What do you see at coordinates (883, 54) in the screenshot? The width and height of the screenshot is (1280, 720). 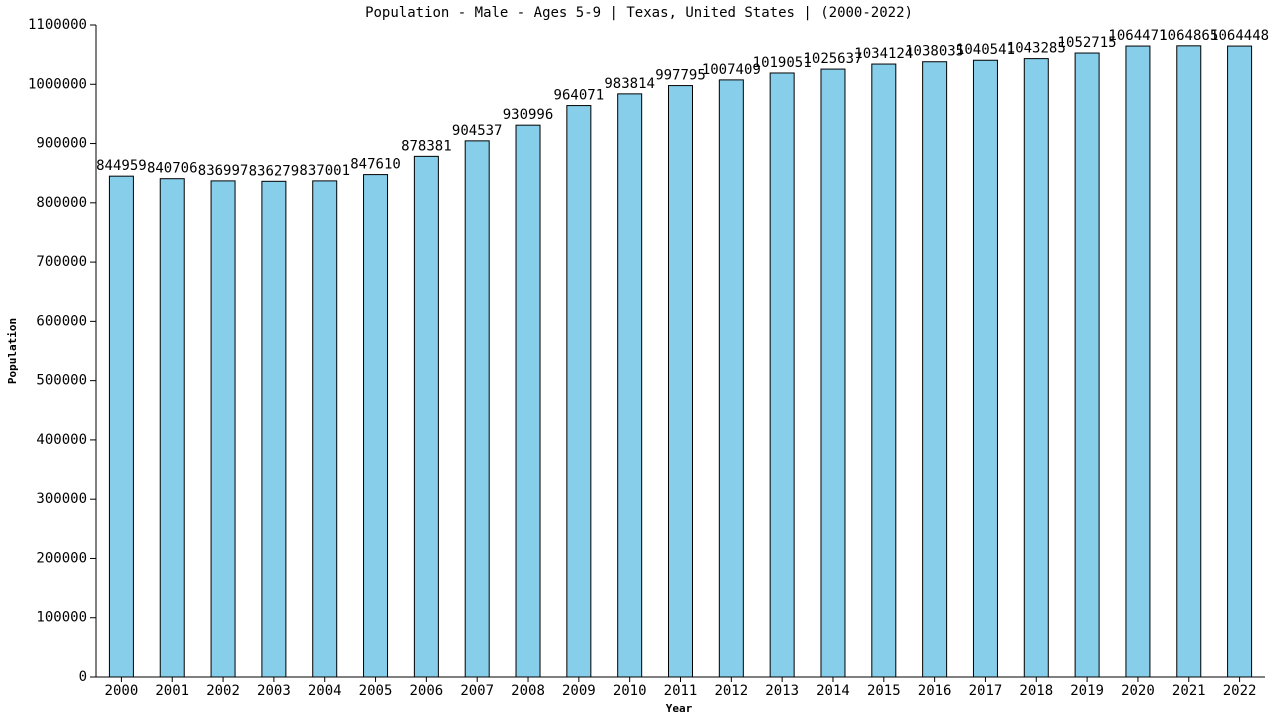 I see `value-label: 1034124` at bounding box center [883, 54].